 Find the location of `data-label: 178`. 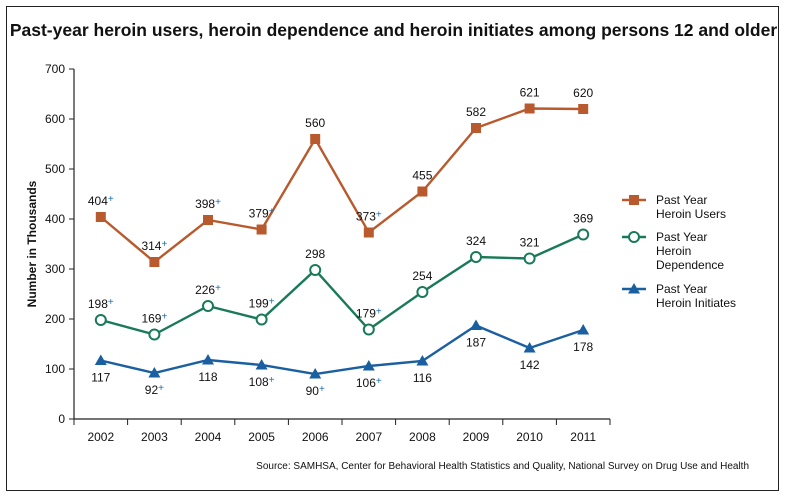

data-label: 178 is located at coordinates (583, 347).